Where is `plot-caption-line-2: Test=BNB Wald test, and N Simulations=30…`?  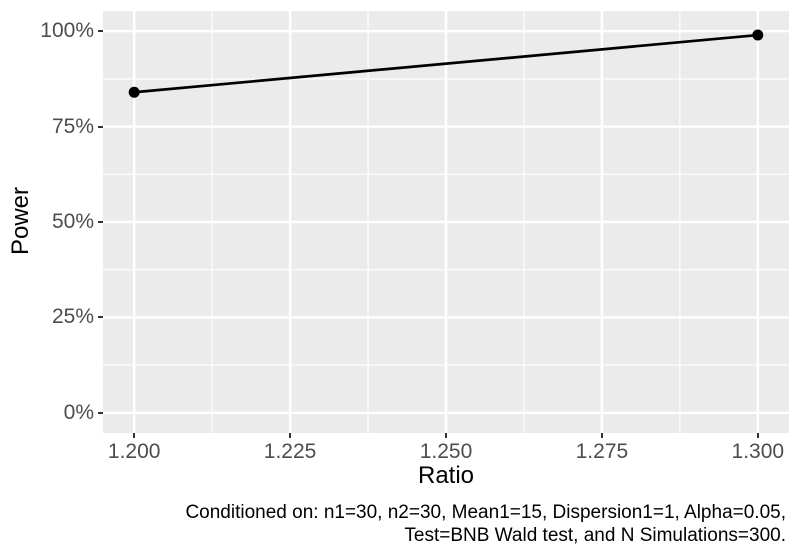 plot-caption-line-2: Test=BNB Wald test, and N Simulations=30… is located at coordinates (595, 535).